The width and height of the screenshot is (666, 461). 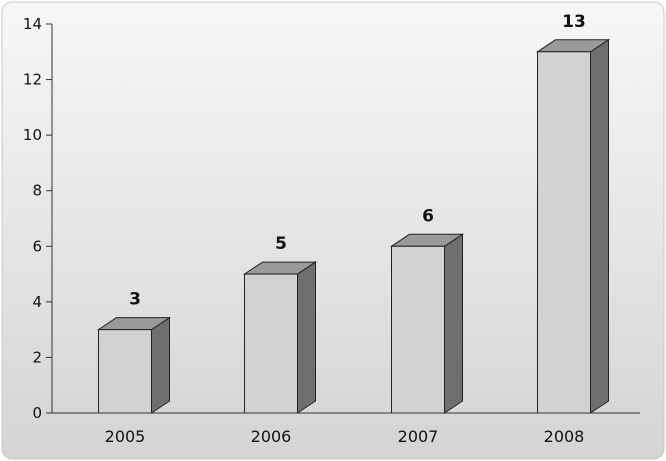 I want to click on y-tick-label: 12, so click(x=32, y=80).